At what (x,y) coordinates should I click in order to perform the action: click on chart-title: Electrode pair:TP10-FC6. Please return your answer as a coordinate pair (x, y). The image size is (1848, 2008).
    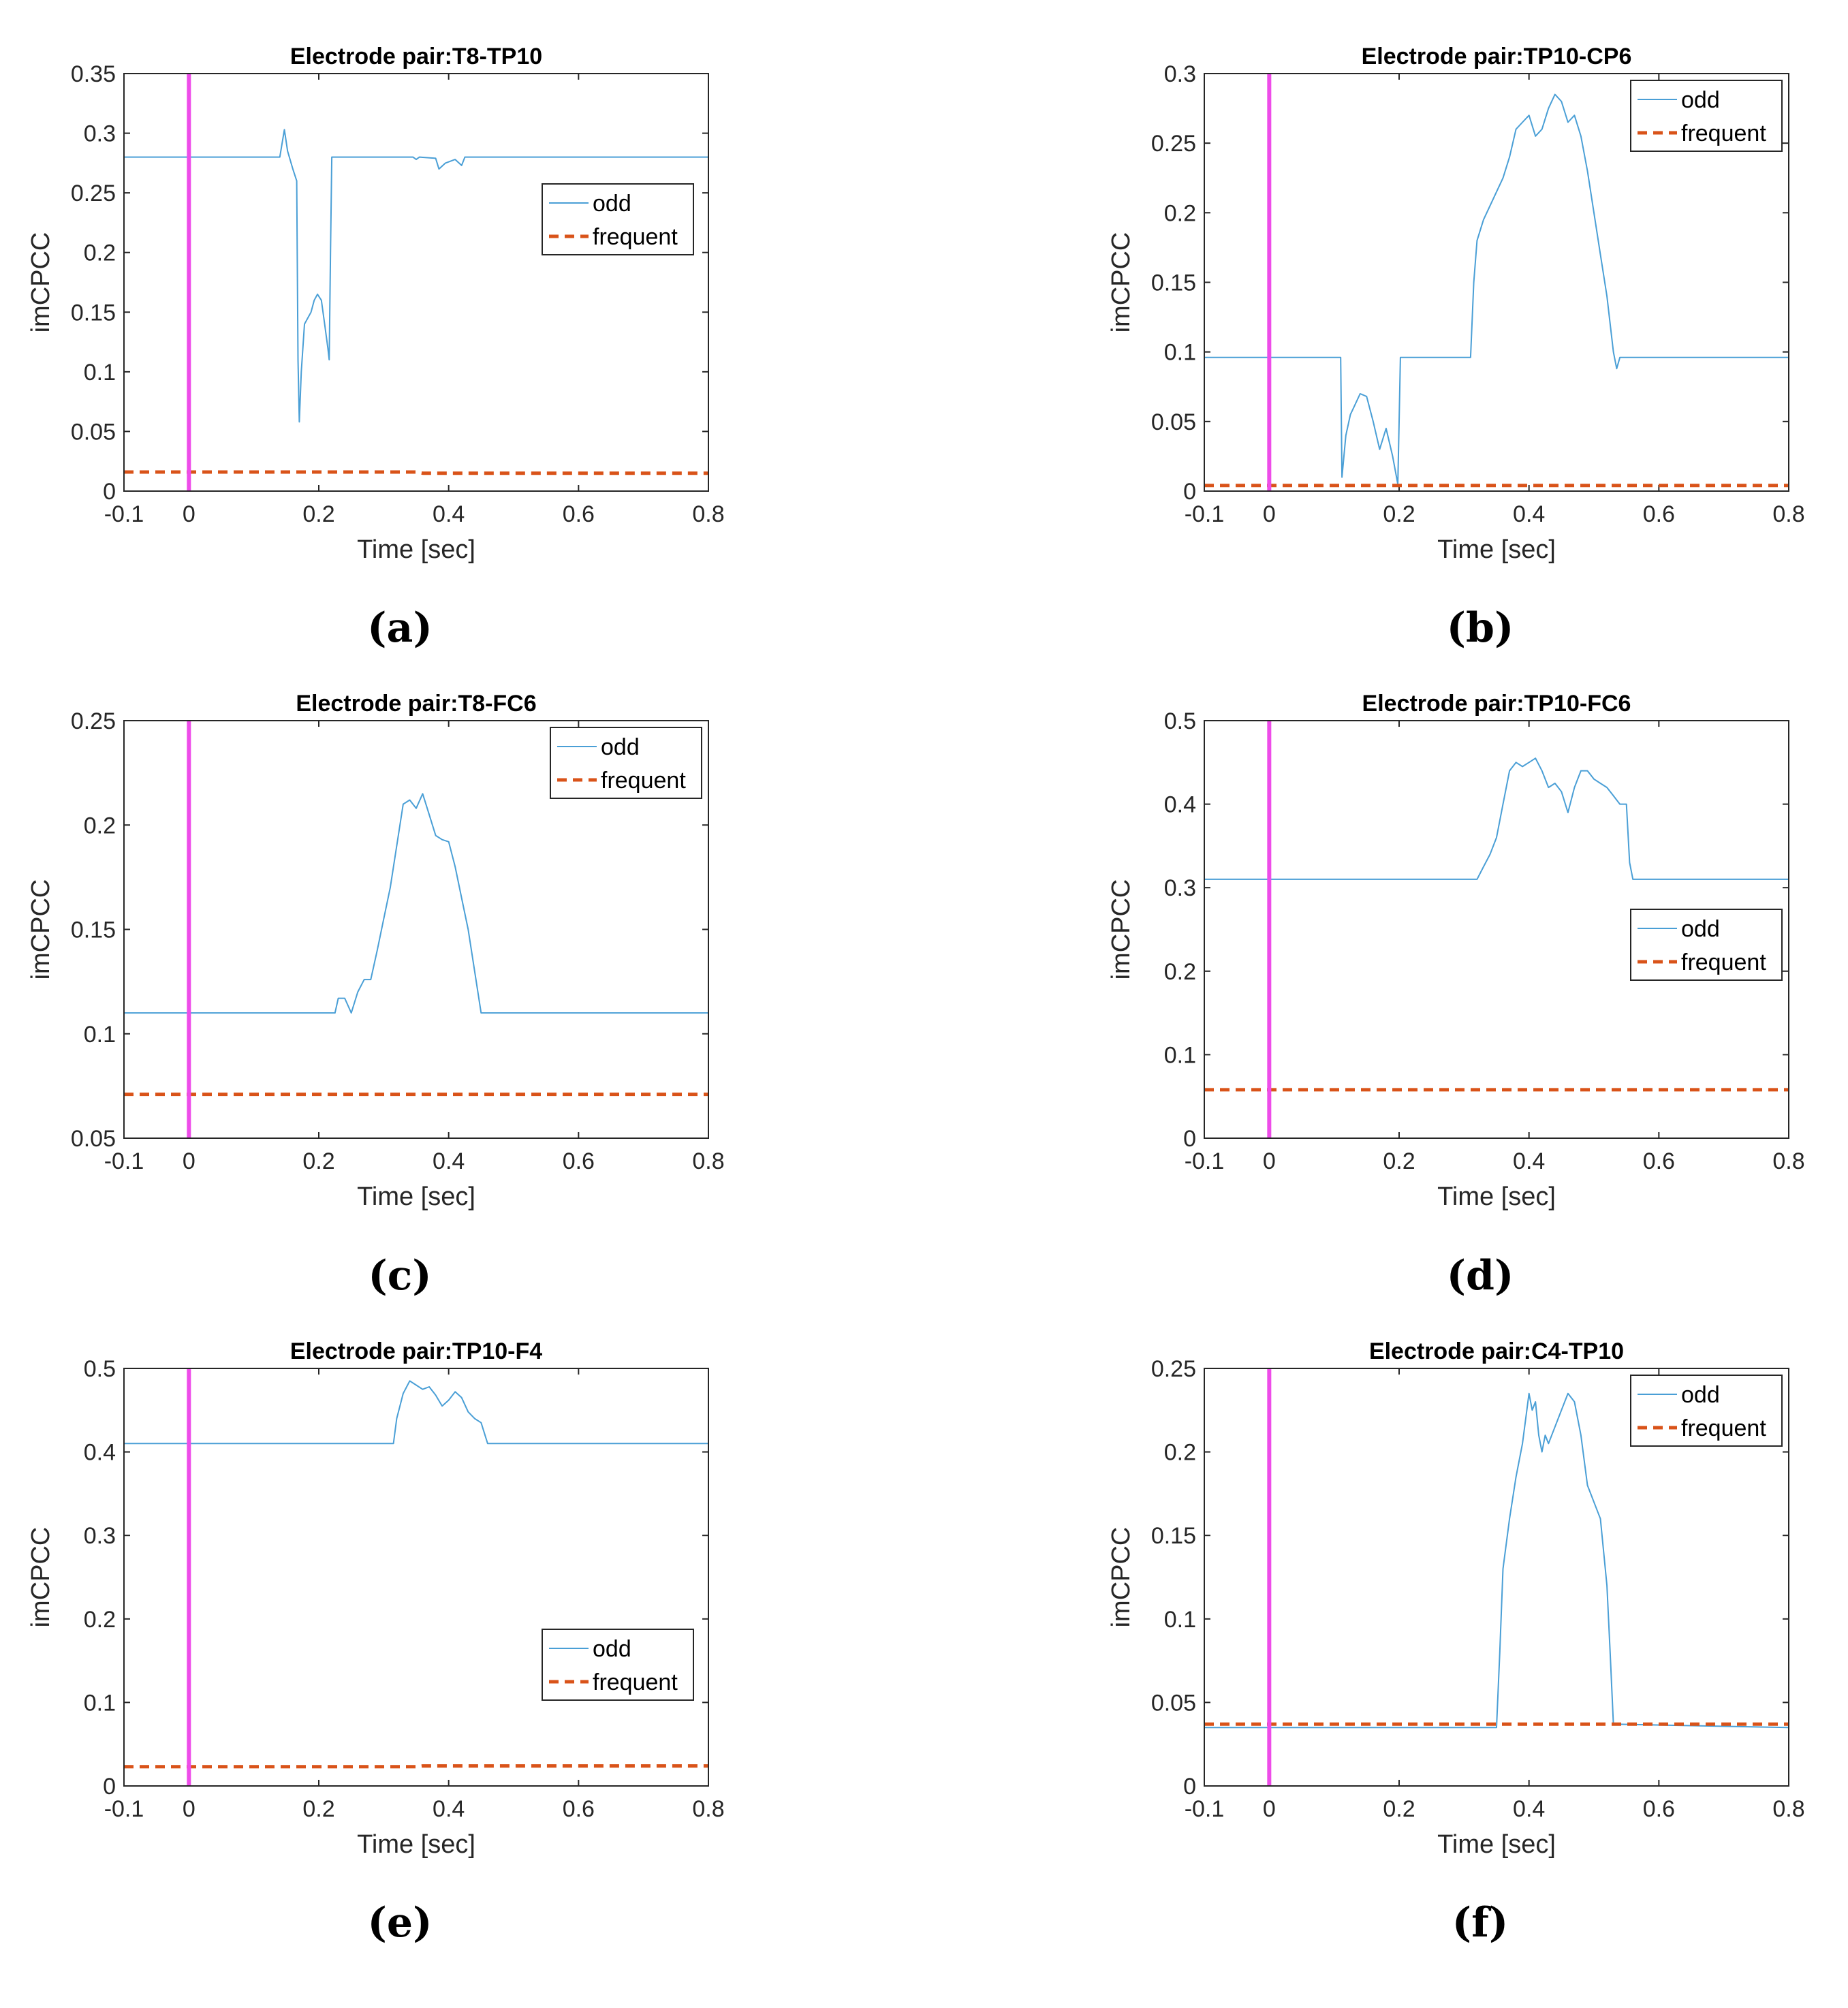
    Looking at the image, I should click on (1496, 704).